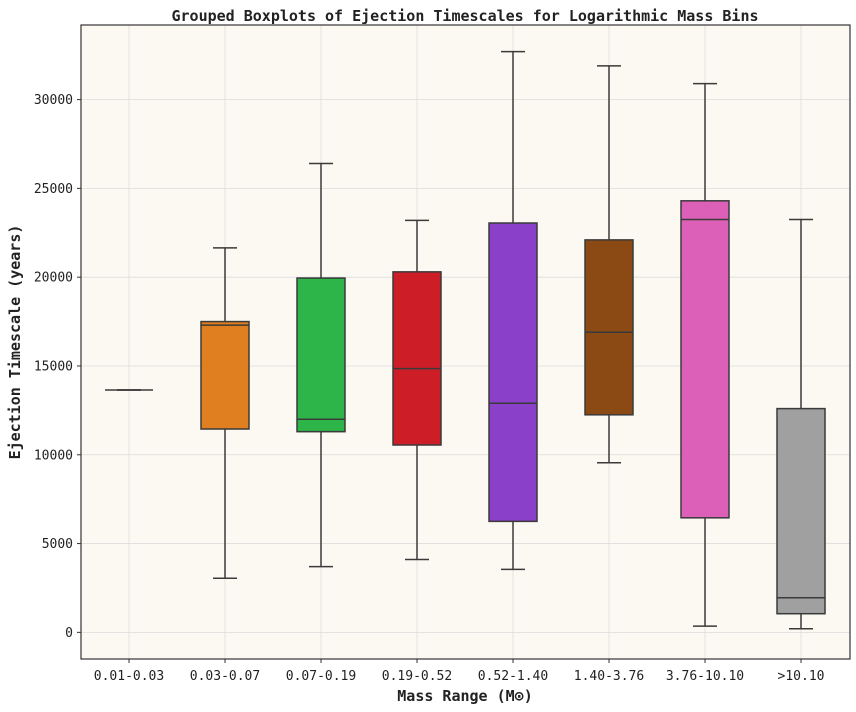  I want to click on x-tick-label: 3.76-10.10, so click(705, 676).